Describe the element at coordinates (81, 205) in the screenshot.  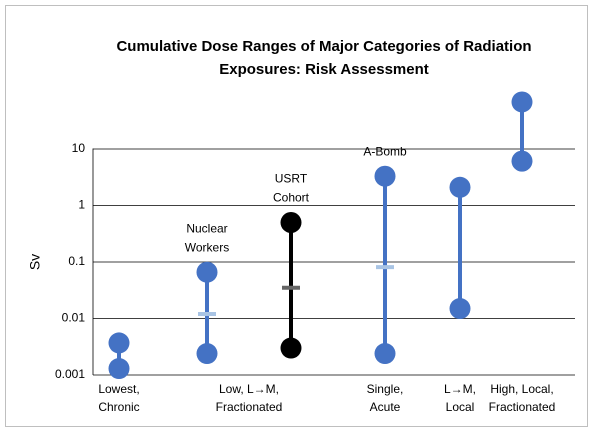
I see `y-tick-label: 1` at that location.